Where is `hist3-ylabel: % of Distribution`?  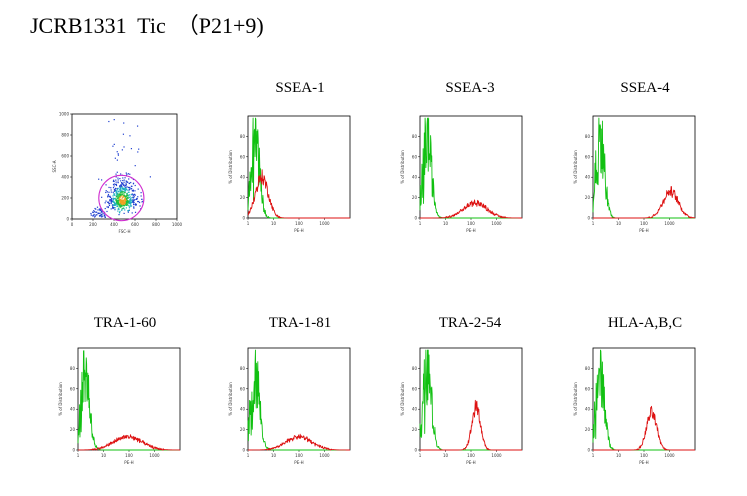 hist3-ylabel: % of Distribution is located at coordinates (575, 167).